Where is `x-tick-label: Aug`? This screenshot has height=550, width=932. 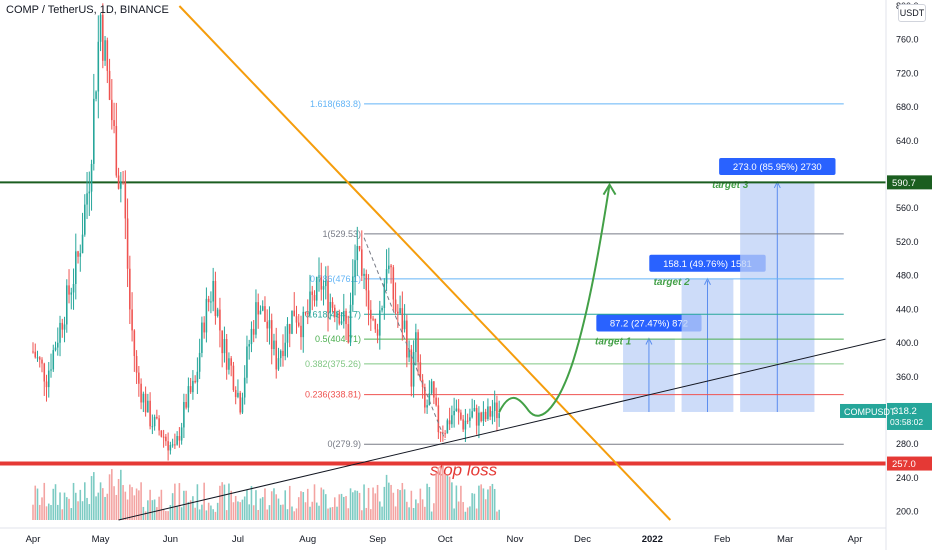
x-tick-label: Aug is located at coordinates (307, 539).